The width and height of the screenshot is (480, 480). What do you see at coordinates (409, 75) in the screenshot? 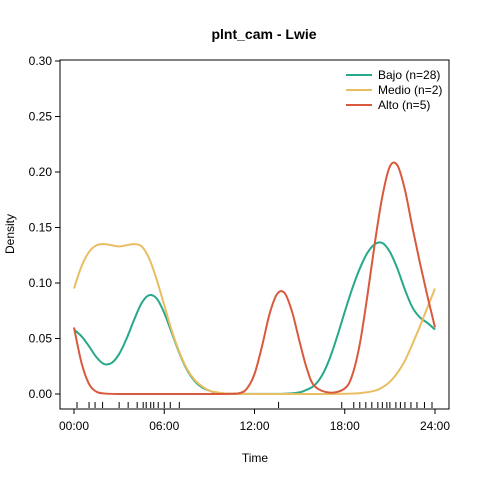
I see `legend-label: Bajo (n=28)` at bounding box center [409, 75].